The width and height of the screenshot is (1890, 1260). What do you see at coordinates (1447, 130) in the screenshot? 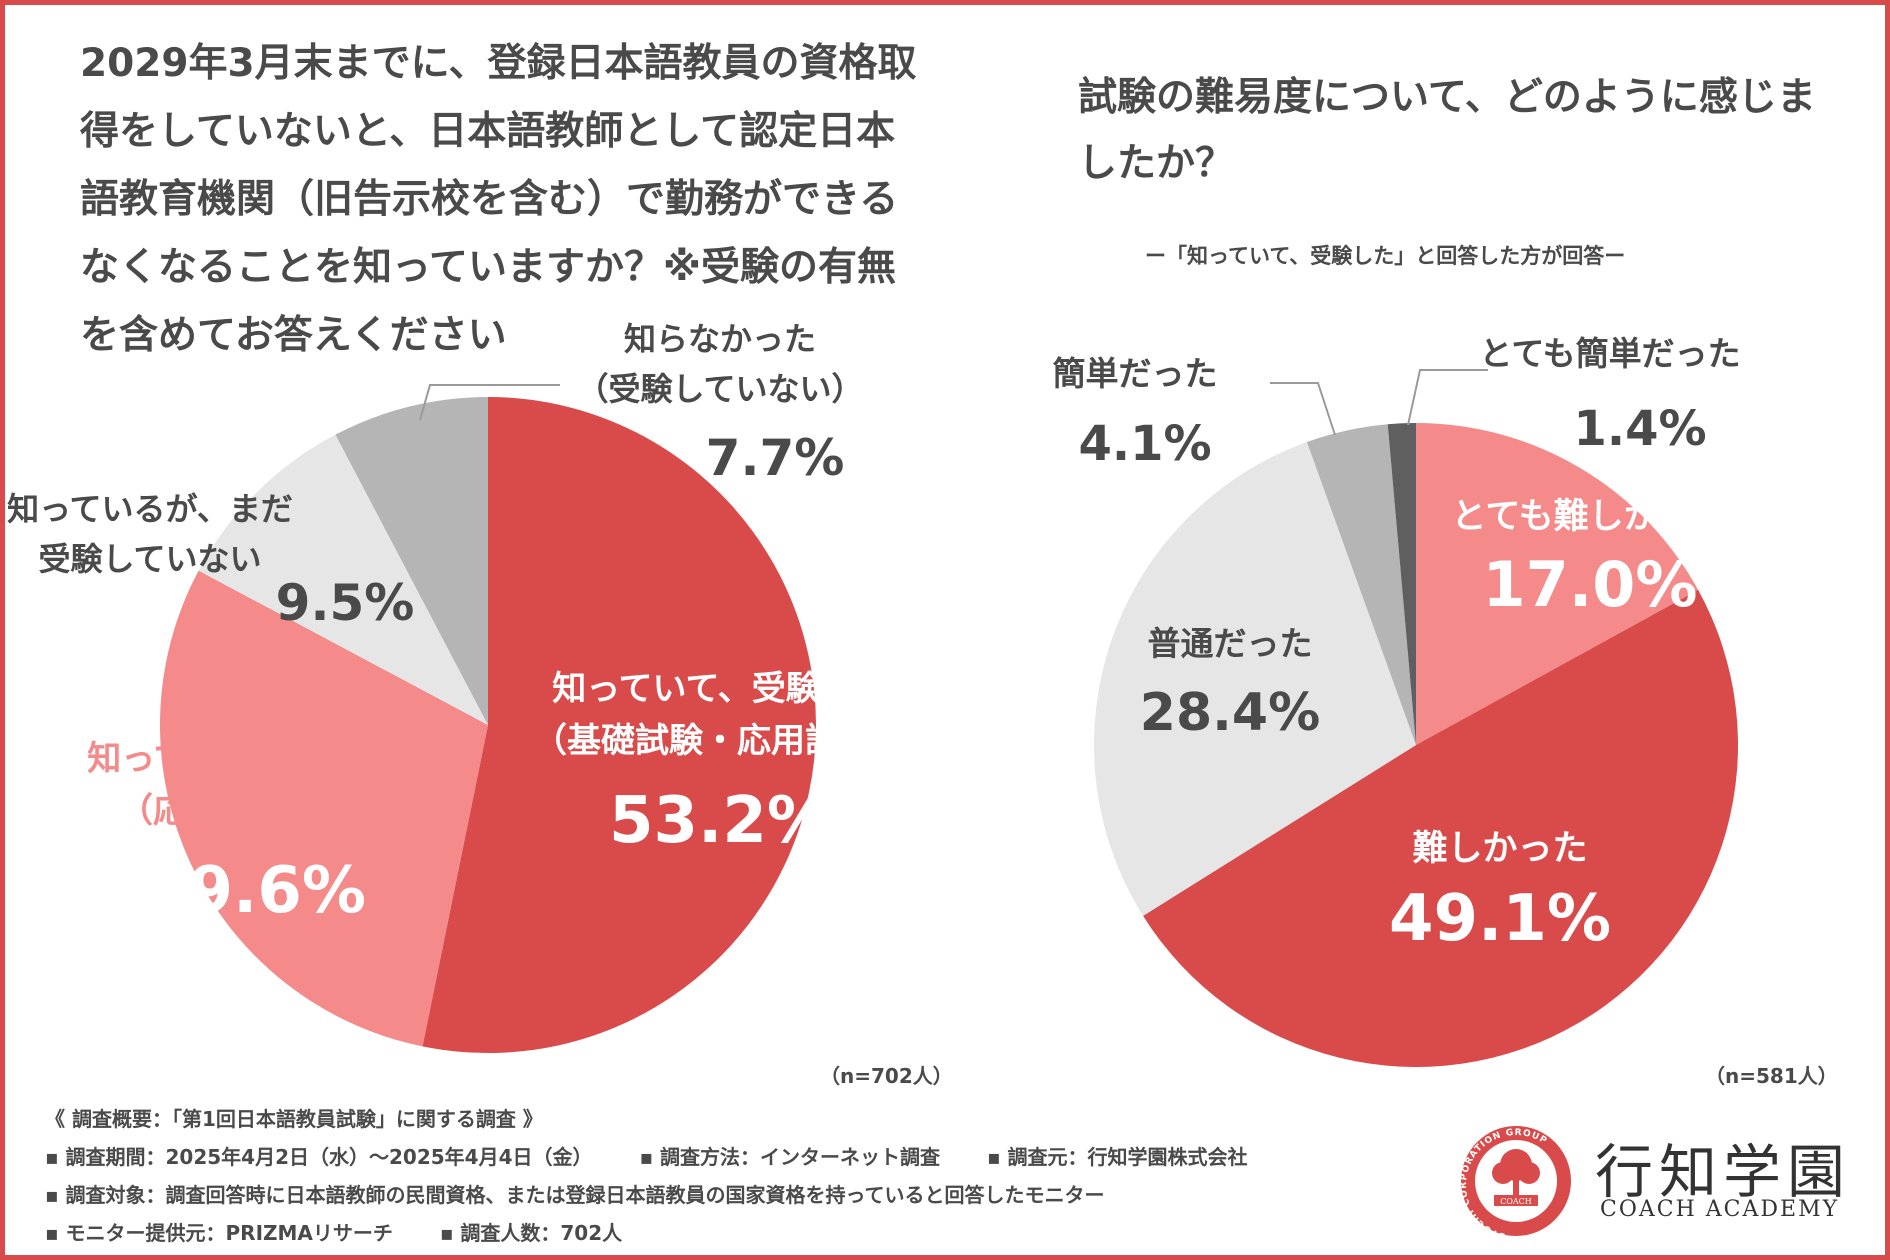
I see `question-2-title: 試験の難易度について、どのように感じましたか？` at bounding box center [1447, 130].